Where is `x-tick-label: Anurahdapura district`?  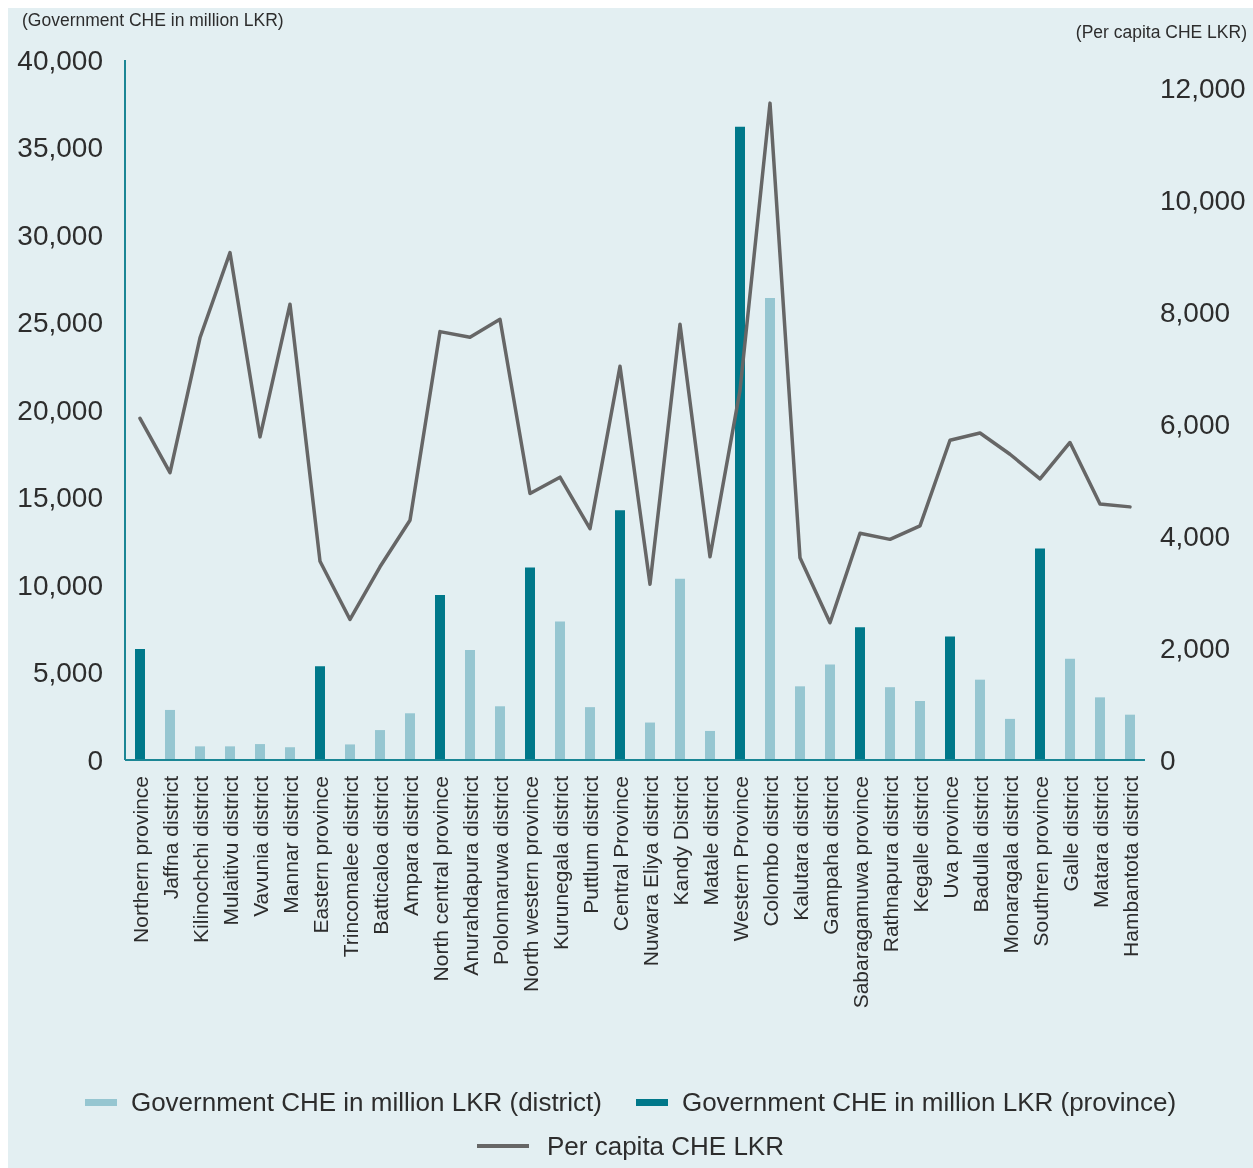
x-tick-label: Anurahdapura district is located at coordinates (470, 875).